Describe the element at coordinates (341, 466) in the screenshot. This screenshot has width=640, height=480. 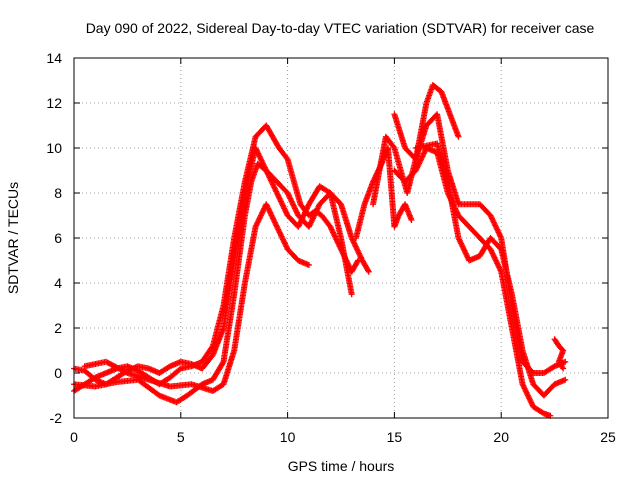
I see `x-axis-label: GPS time / hours` at that location.